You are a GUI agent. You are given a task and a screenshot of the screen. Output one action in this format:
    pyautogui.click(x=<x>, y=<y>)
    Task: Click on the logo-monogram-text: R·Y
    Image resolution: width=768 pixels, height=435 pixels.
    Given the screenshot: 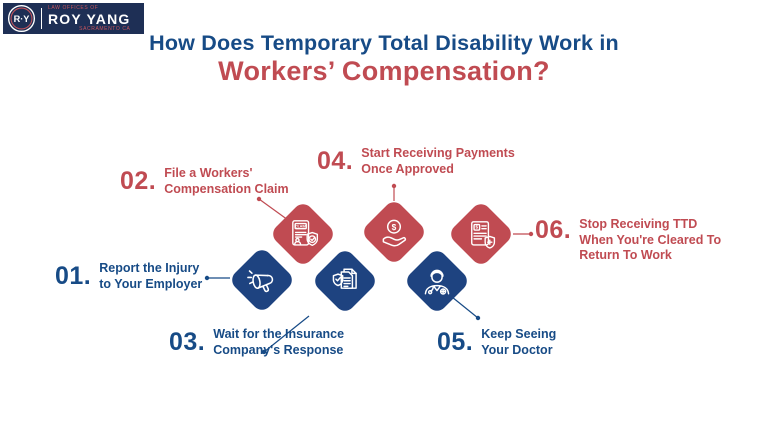 What is the action you would take?
    pyautogui.click(x=22, y=19)
    